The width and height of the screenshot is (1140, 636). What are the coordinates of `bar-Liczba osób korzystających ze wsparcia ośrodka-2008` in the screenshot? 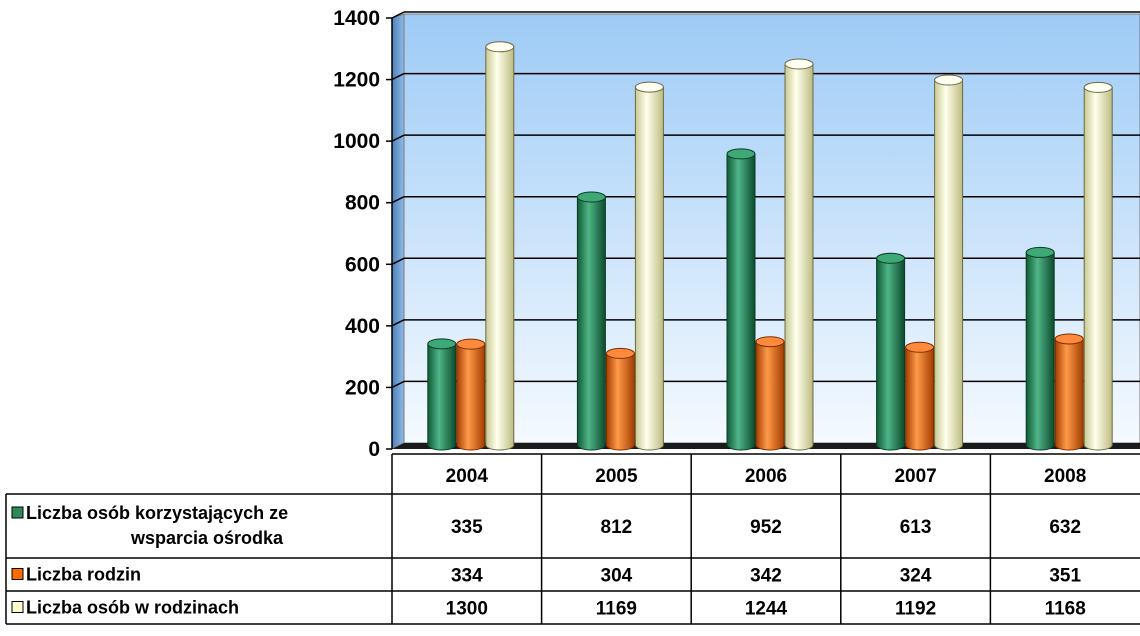 It's located at (1040, 348).